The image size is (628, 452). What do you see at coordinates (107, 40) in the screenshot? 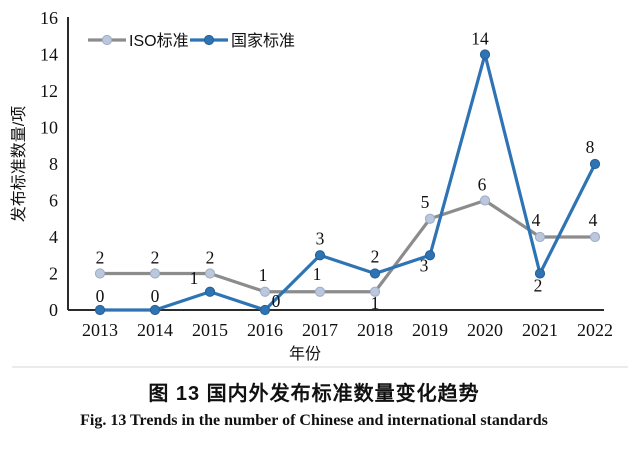
I see `legend-marker-iso` at bounding box center [107, 40].